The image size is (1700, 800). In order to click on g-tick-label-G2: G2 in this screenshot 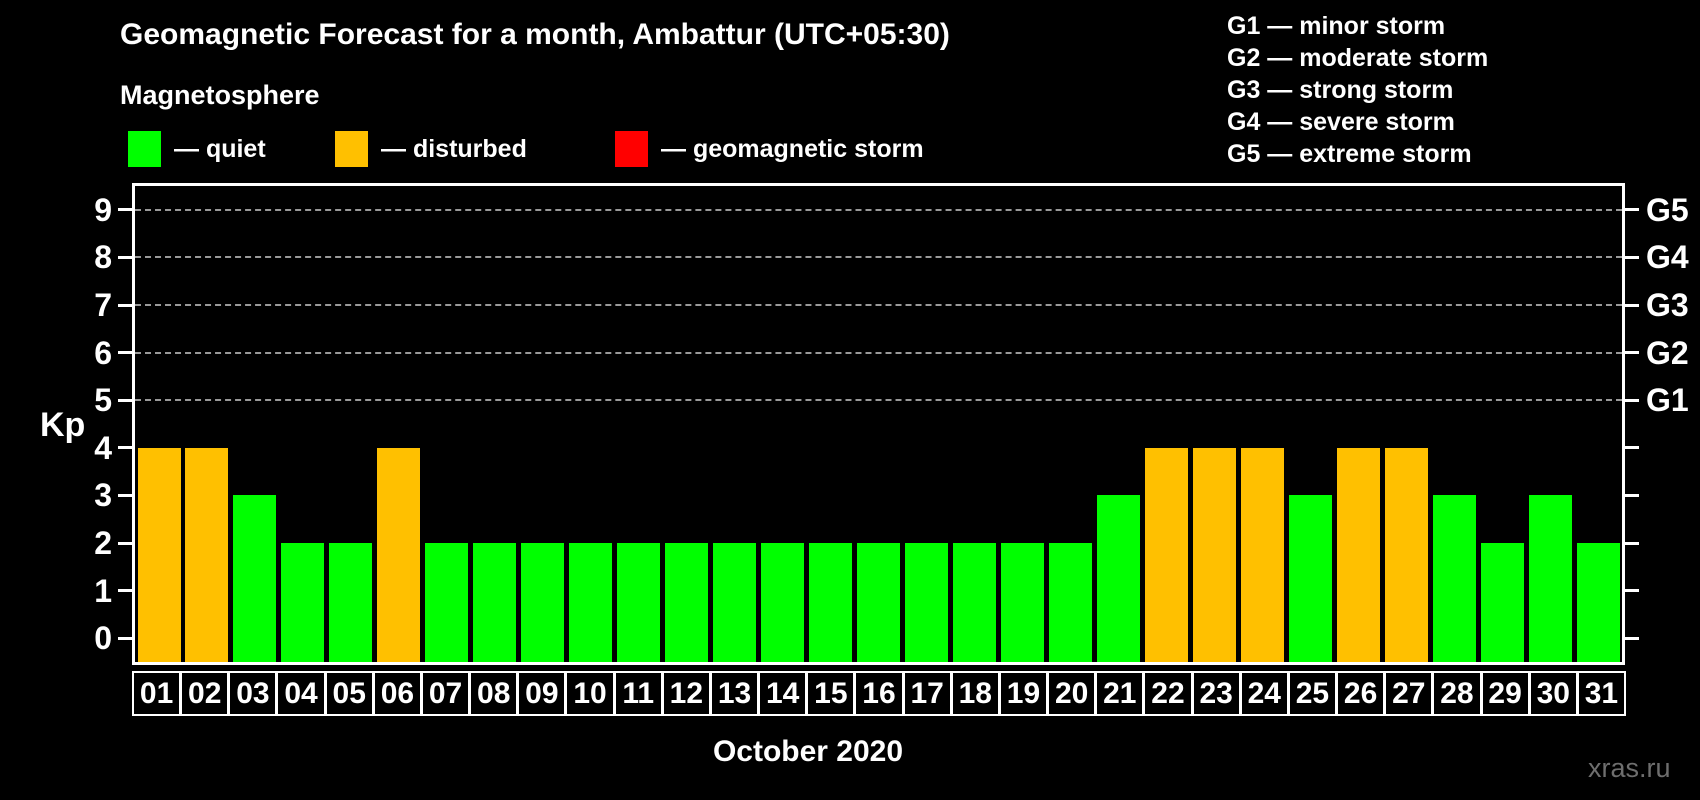, I will do `click(1667, 352)`.